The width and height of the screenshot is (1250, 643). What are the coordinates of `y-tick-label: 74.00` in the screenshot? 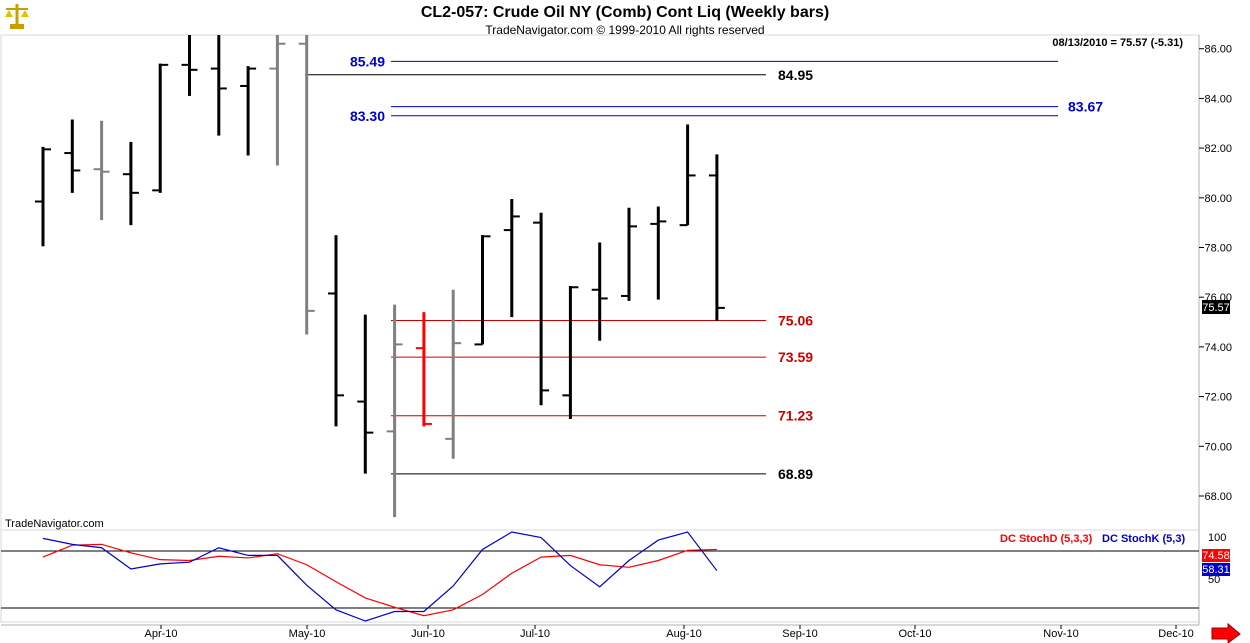 It's located at (1218, 348).